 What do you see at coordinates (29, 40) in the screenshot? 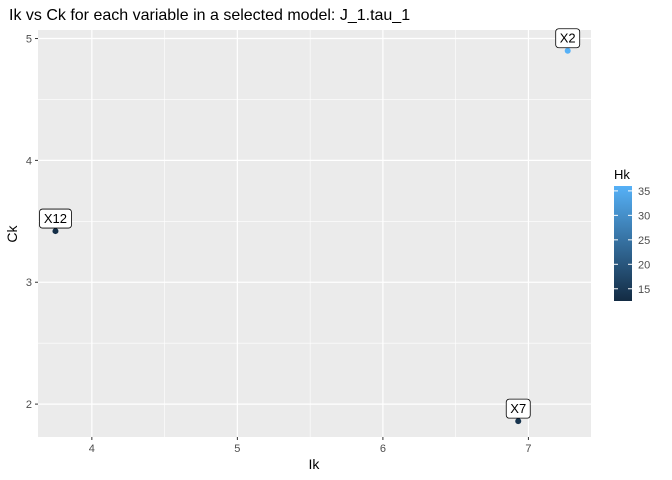
I see `y-tick-label: 5` at bounding box center [29, 40].